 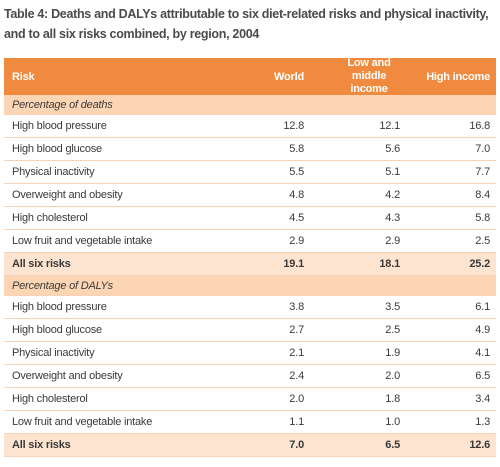 I want to click on cell: 1.3, so click(x=482, y=422).